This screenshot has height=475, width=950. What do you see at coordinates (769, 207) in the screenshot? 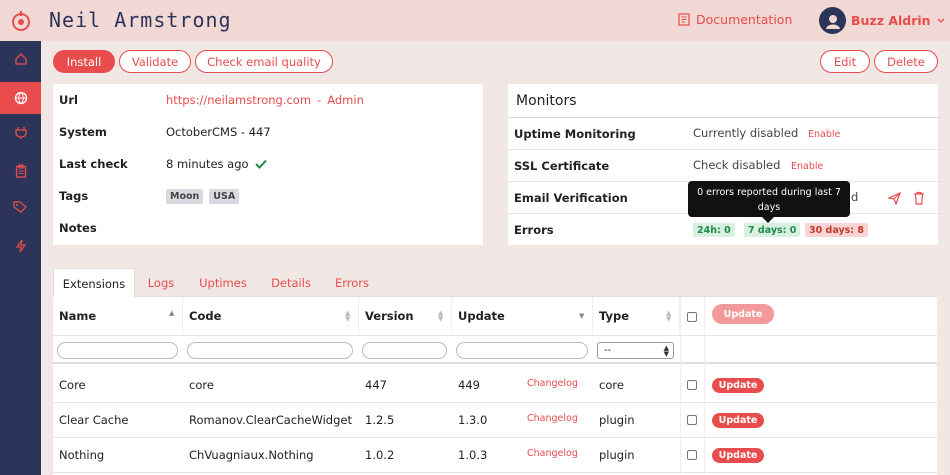
I see `tooltip-line-2: days` at bounding box center [769, 207].